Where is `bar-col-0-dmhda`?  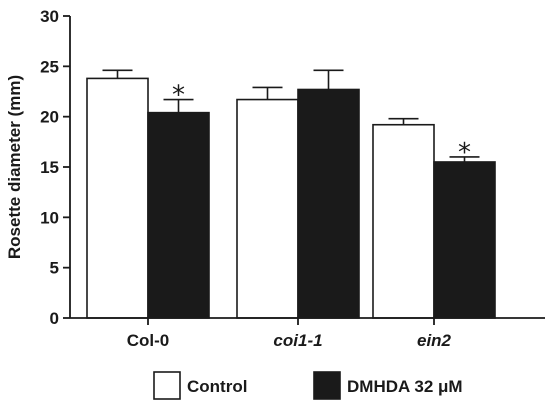 bar-col-0-dmhda is located at coordinates (178, 215).